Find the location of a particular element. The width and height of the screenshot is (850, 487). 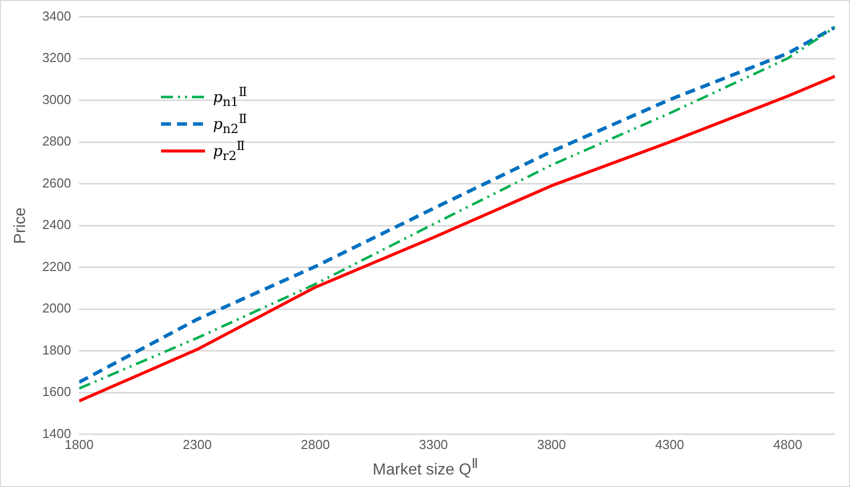

x-tick-label: 4300 is located at coordinates (669, 444).